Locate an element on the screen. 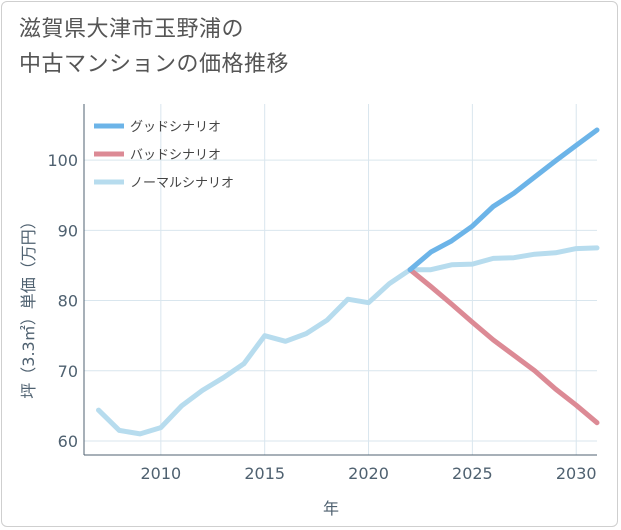 This screenshot has width=621, height=530. y-tick-labels: 60 70 80 90 100 is located at coordinates (62, 301).